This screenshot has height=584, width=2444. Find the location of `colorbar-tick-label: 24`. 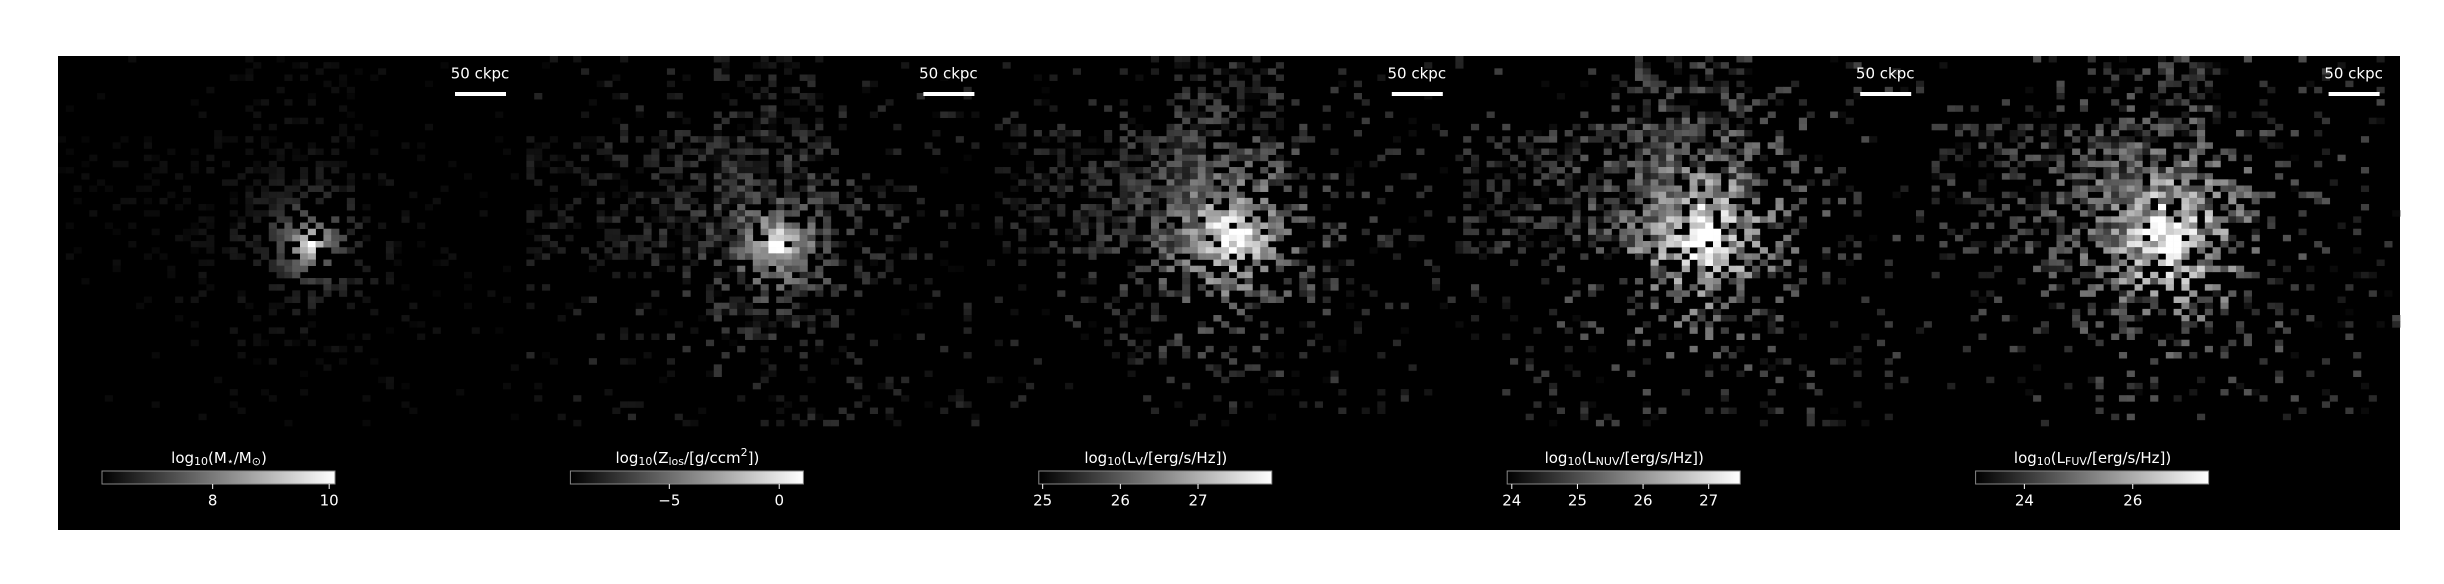

colorbar-tick-label: 24 is located at coordinates (1511, 501).